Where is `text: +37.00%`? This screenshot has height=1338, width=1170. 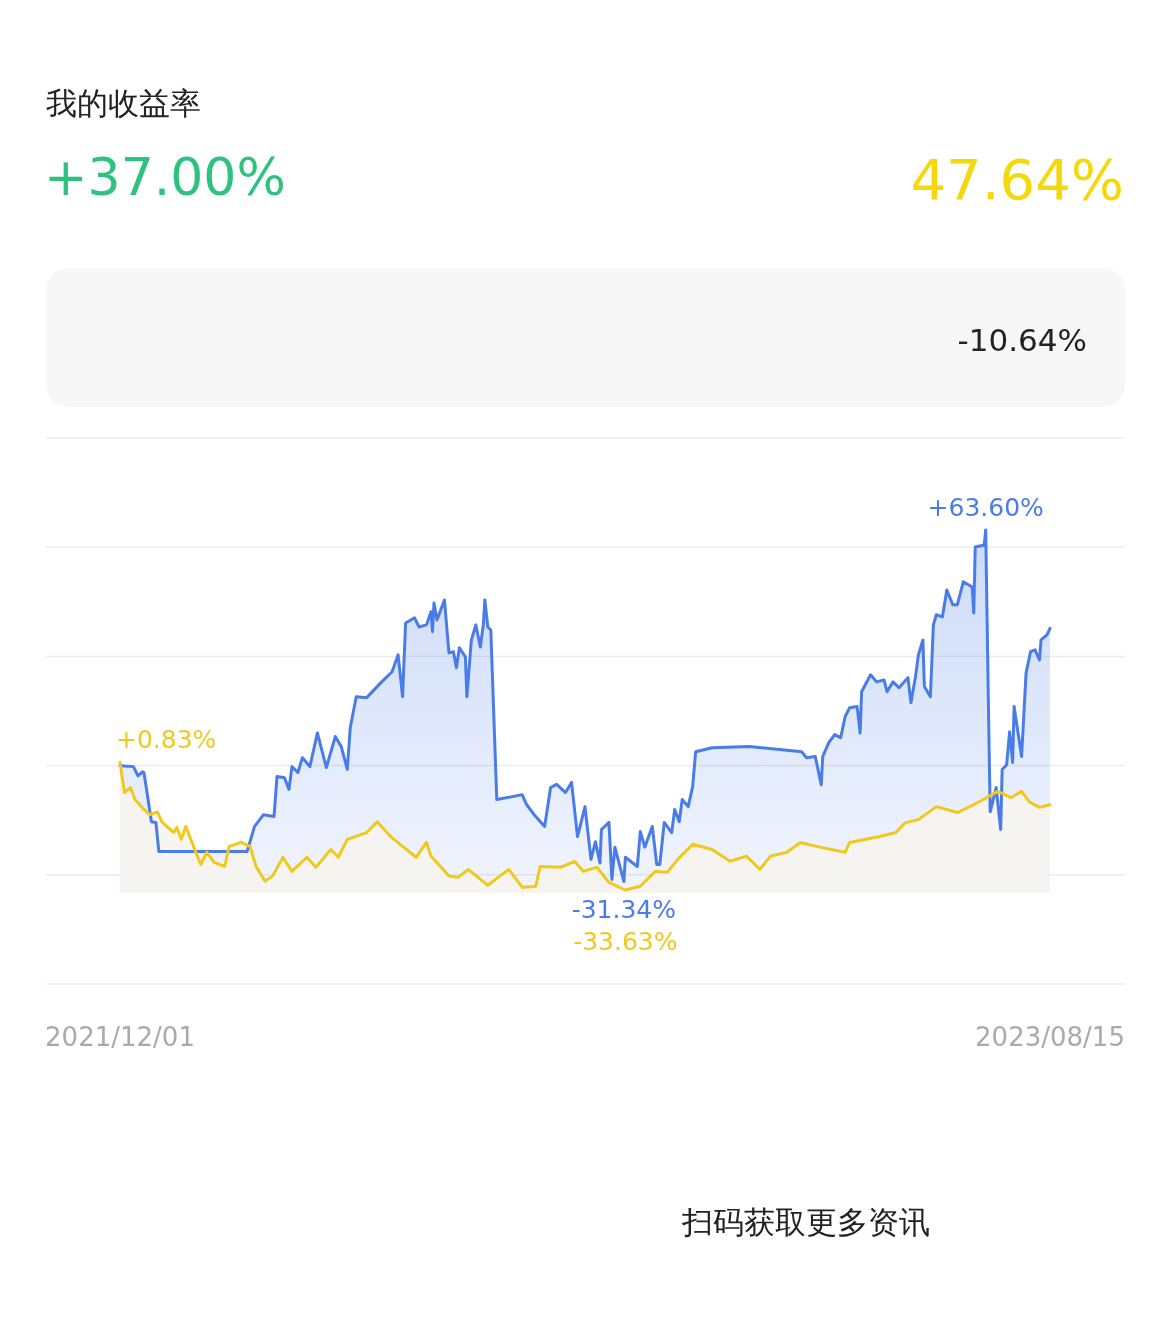 text: +37.00% is located at coordinates (165, 177).